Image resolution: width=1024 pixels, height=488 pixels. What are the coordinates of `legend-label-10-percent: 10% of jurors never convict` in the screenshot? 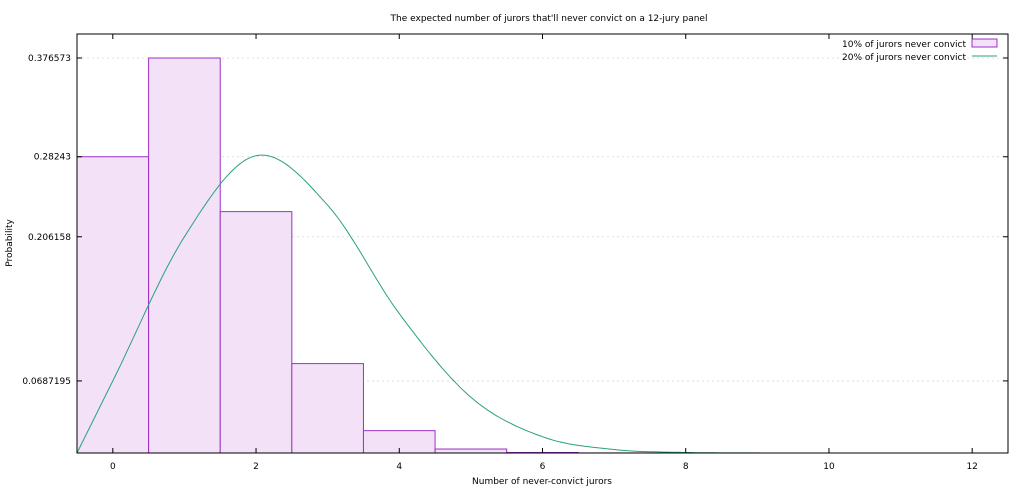 It's located at (904, 45).